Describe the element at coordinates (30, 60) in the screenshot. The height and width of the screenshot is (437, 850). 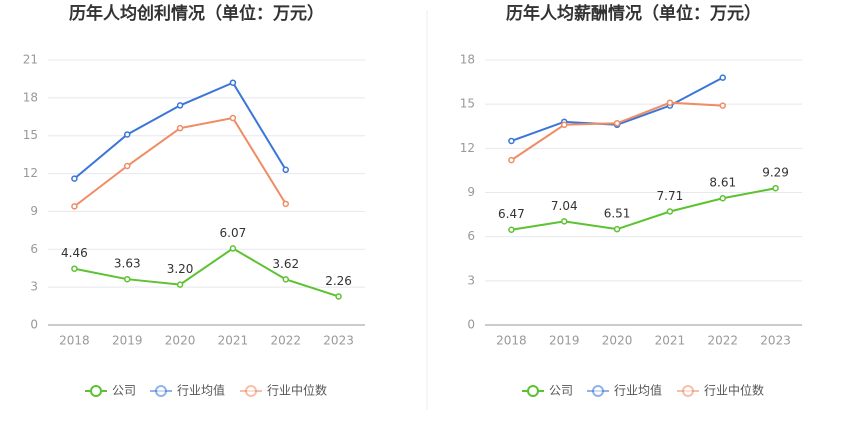
I see `y-tick-label: 21` at that location.